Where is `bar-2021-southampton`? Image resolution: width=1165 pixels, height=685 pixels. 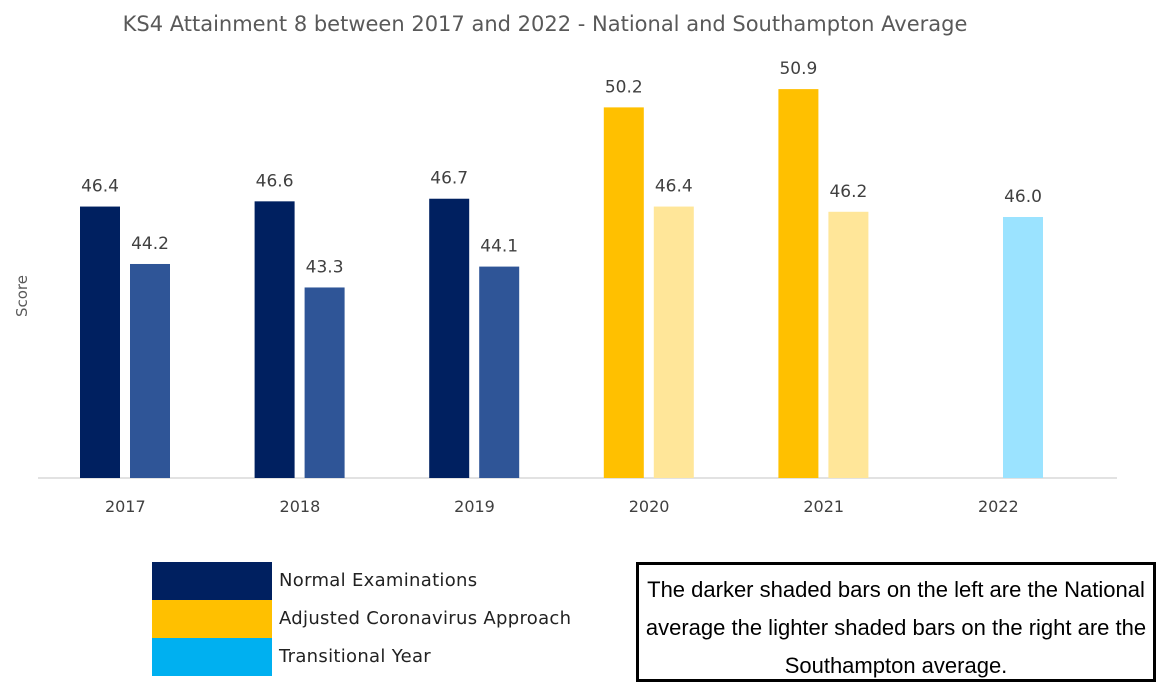 bar-2021-southampton is located at coordinates (848, 344).